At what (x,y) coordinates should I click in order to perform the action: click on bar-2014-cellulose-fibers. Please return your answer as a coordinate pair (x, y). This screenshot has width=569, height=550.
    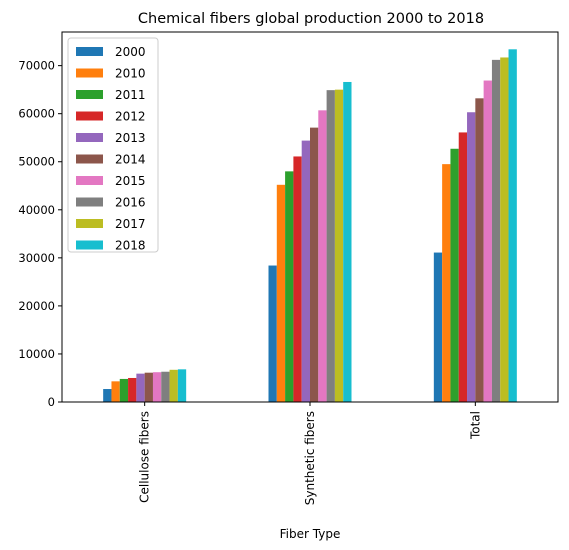
    Looking at the image, I should click on (148, 387).